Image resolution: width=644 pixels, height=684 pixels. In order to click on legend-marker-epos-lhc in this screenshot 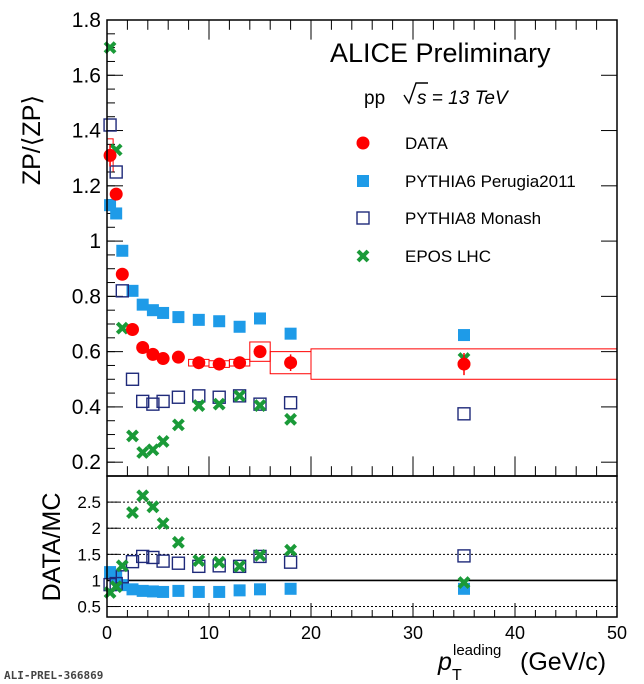, I will do `click(363, 256)`.